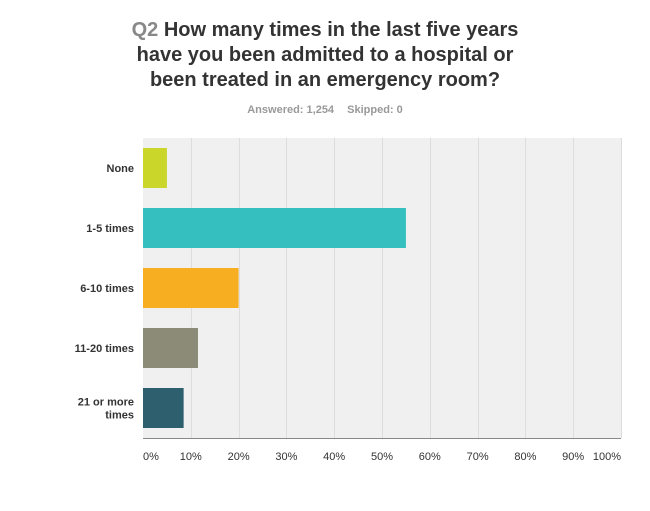 This screenshot has width=650, height=511. Describe the element at coordinates (325, 80) in the screenshot. I see `title-line-3: been treated in an emergency room?` at that location.